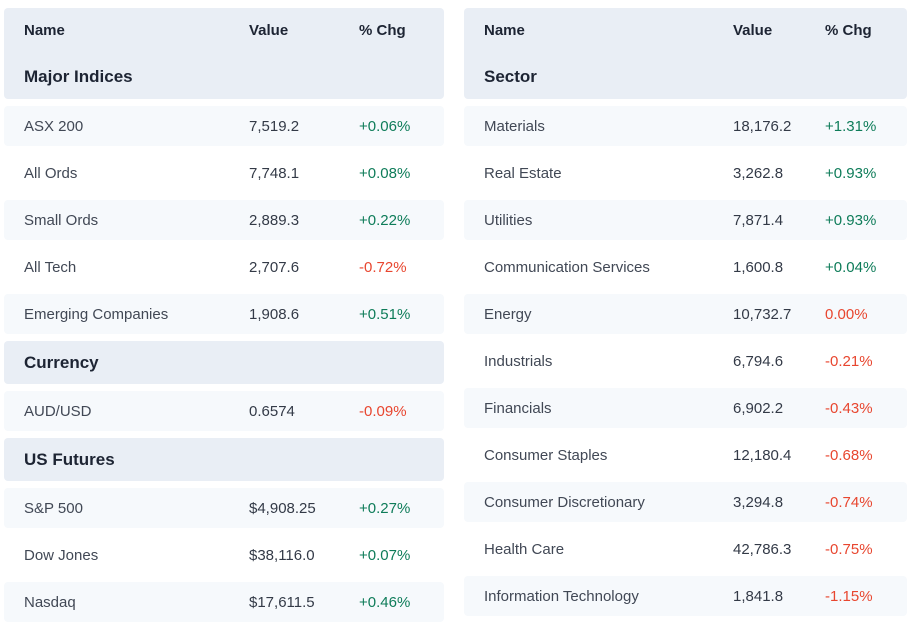 Image resolution: width=909 pixels, height=635 pixels. Describe the element at coordinates (508, 220) in the screenshot. I see `row-name: Utilities` at that location.